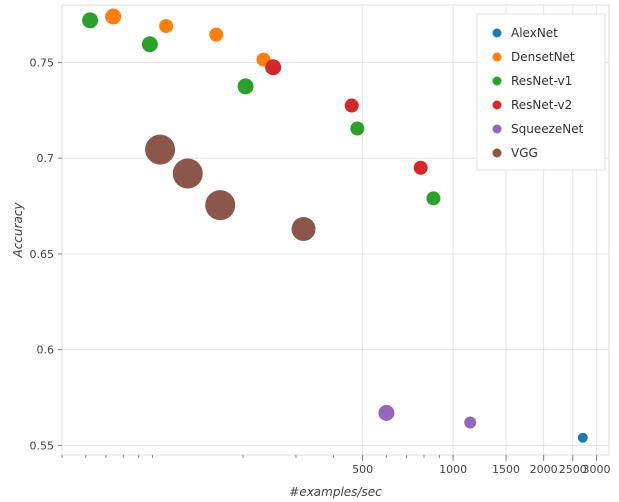  What do you see at coordinates (46, 158) in the screenshot?
I see `y-tick-label: 0.7` at bounding box center [46, 158].